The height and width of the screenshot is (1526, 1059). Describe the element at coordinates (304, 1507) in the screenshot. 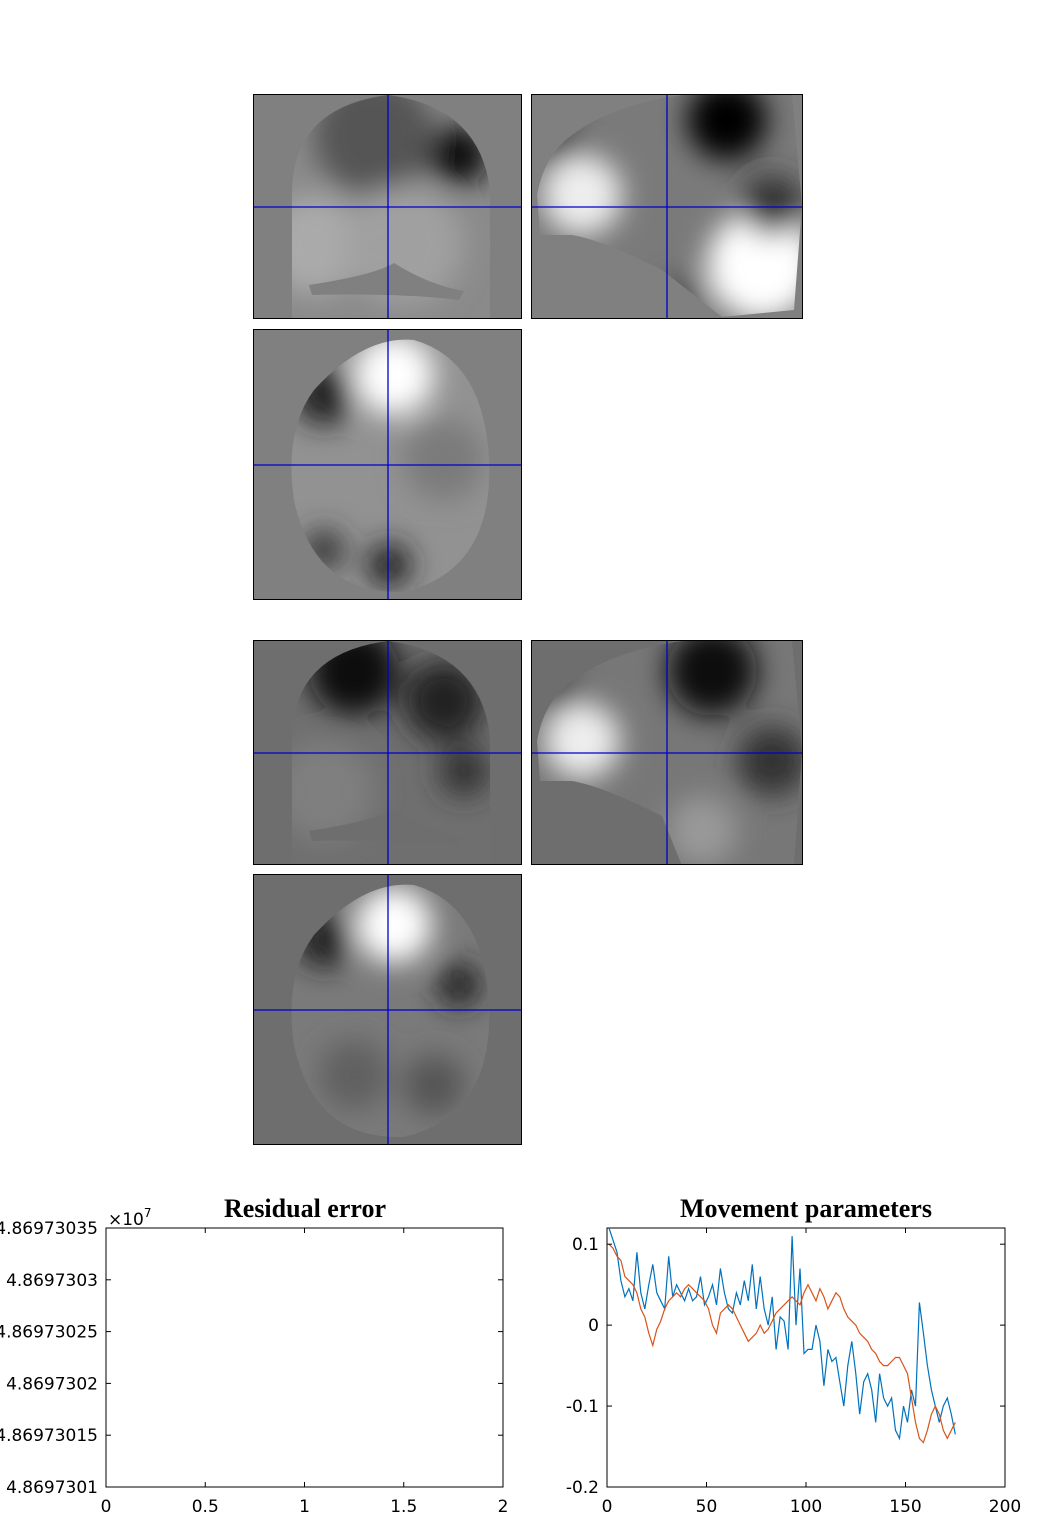

I see `residual-x-tick-label: 1` at that location.